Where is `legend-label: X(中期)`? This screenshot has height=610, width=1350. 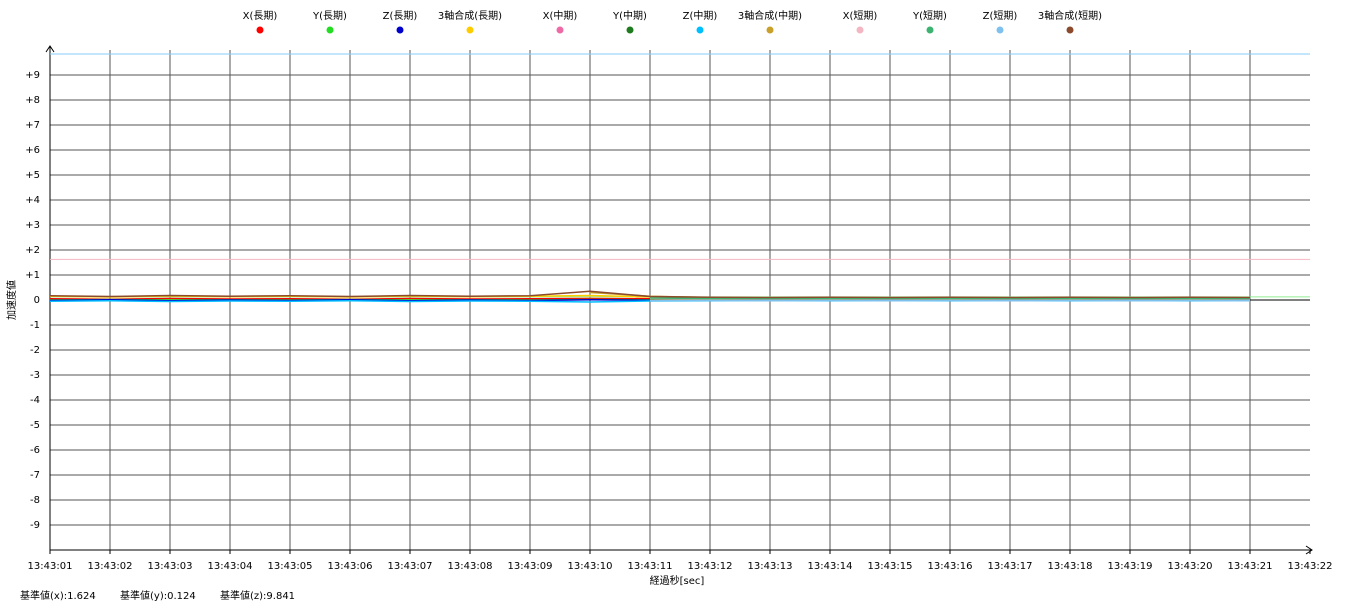 legend-label: X(中期) is located at coordinates (560, 15).